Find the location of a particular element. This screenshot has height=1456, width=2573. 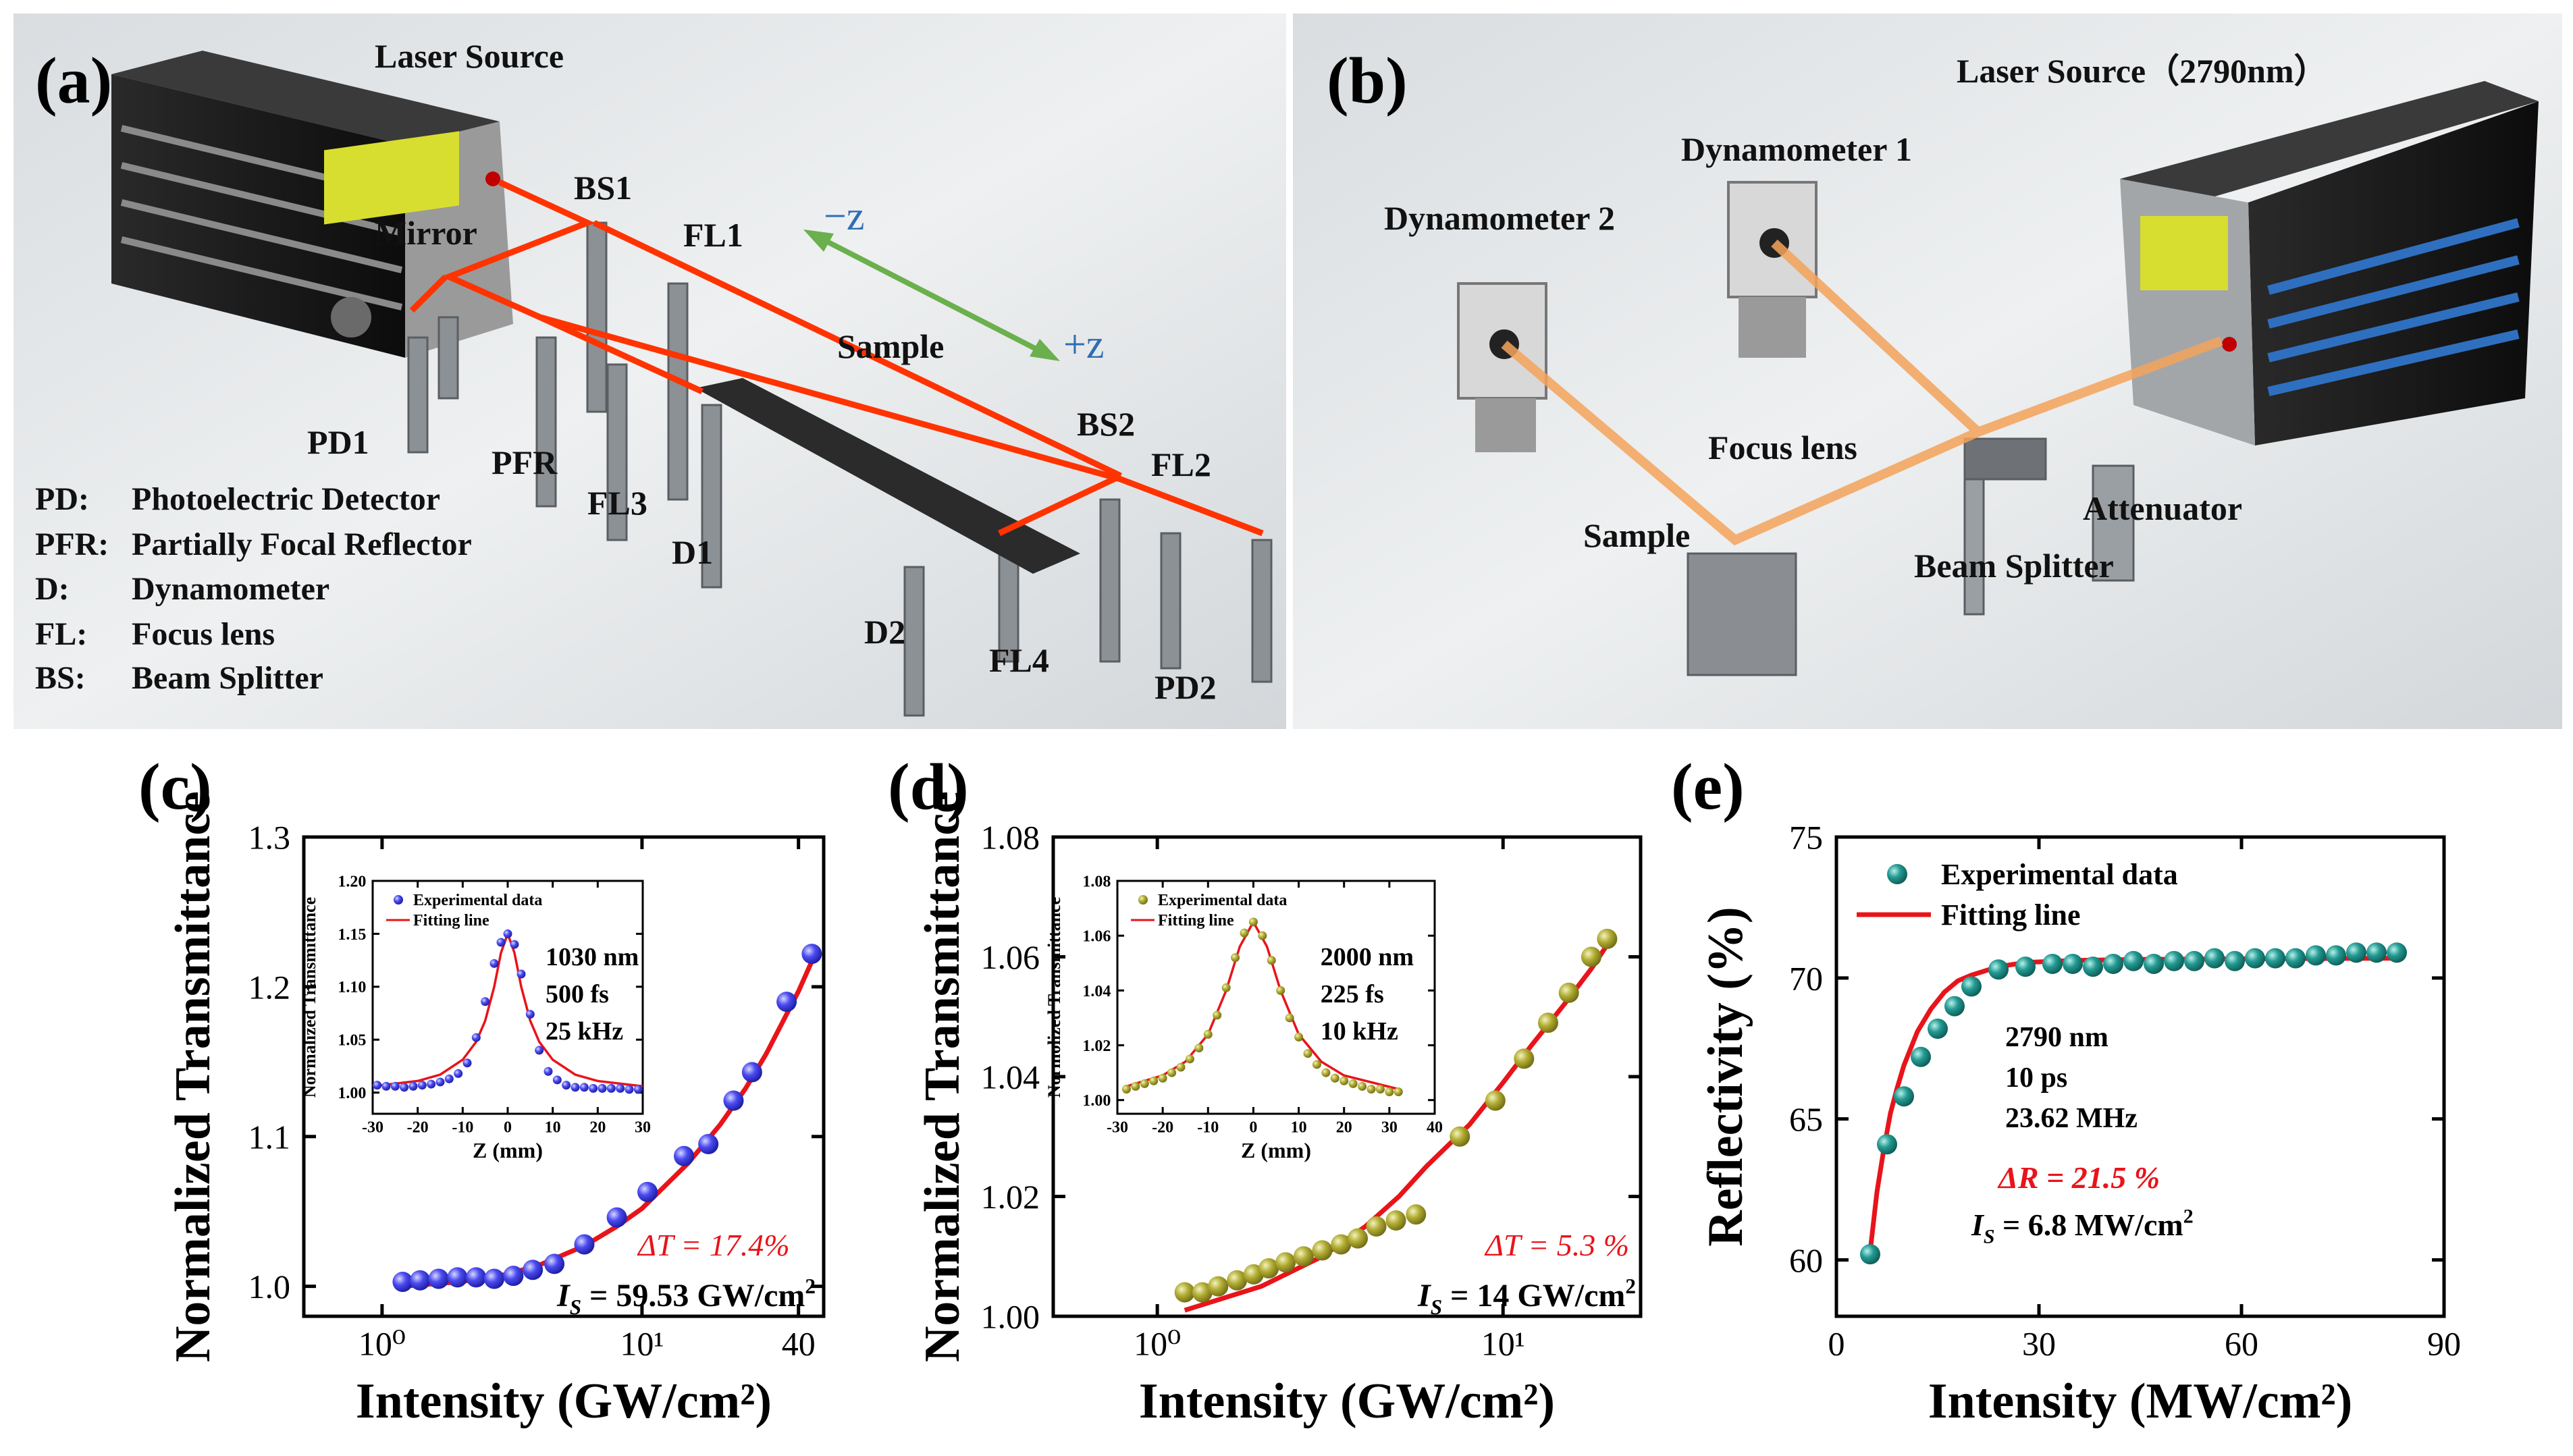

inset-param: 225 fs is located at coordinates (1352, 994).